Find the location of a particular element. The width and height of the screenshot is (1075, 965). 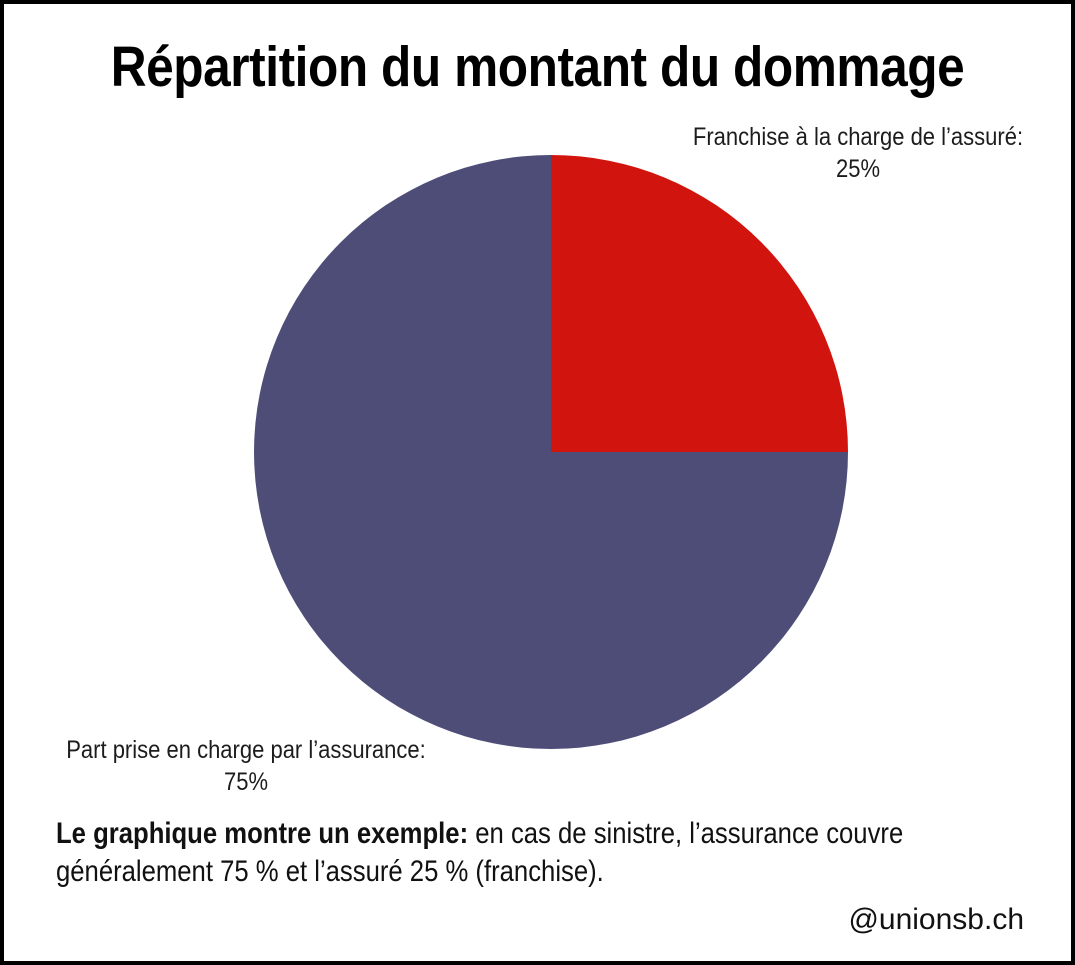

footnote-bold-prefix: Le graphique montre un exemple: is located at coordinates (262, 833).